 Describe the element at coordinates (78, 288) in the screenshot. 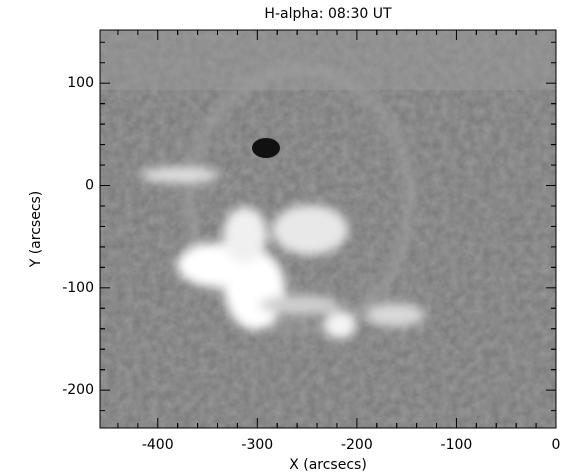

I see `y-tick-label: -100` at that location.